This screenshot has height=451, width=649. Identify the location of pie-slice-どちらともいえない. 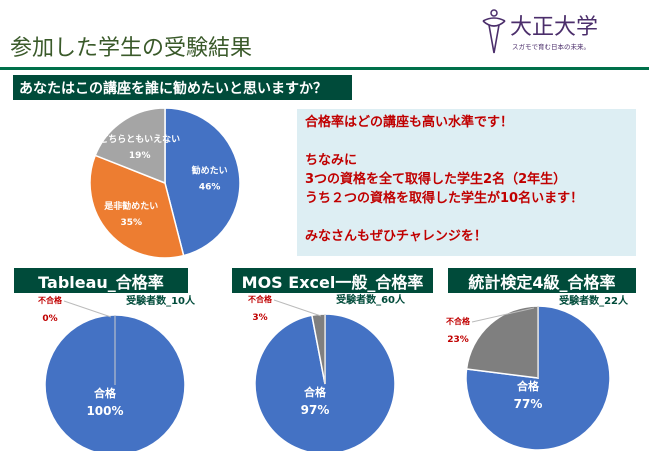
(130, 146).